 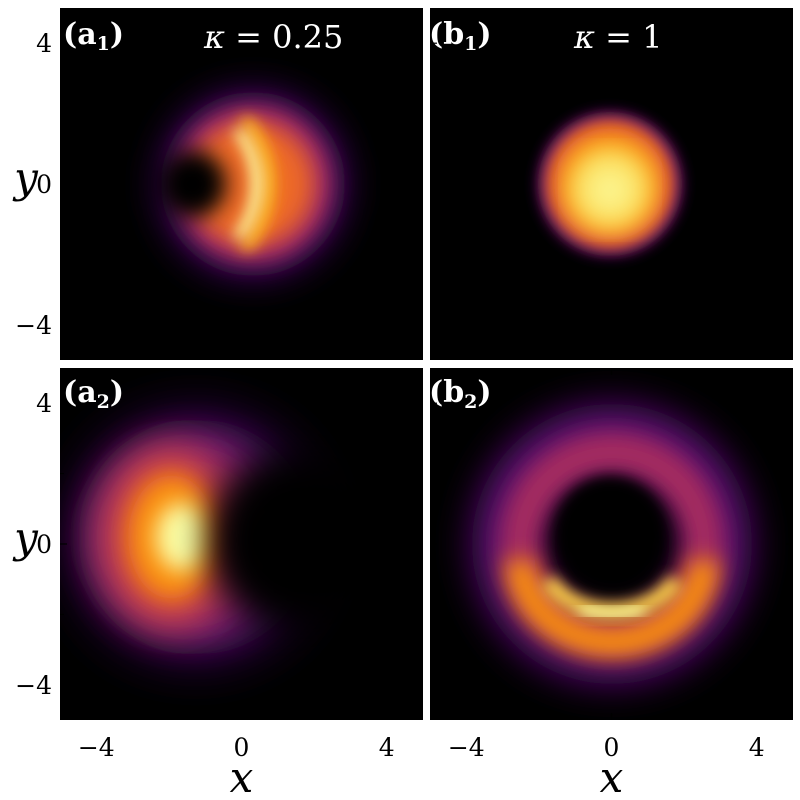 What do you see at coordinates (460, 394) in the screenshot?
I see `panel-b2-tag: (b2)` at bounding box center [460, 394].